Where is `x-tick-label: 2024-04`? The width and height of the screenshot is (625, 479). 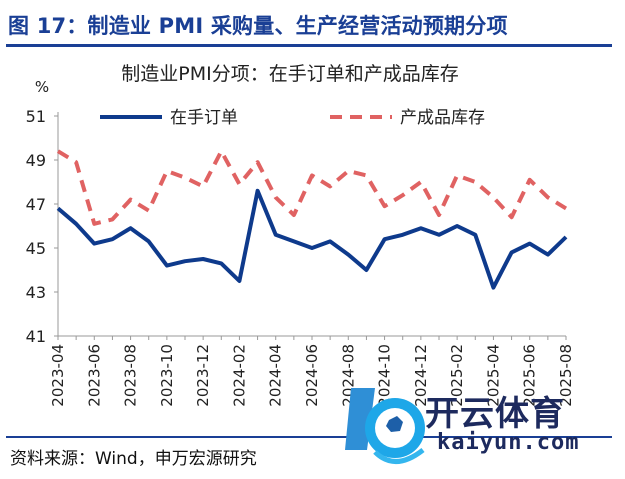 x-tick-label: 2024-04 is located at coordinates (276, 375).